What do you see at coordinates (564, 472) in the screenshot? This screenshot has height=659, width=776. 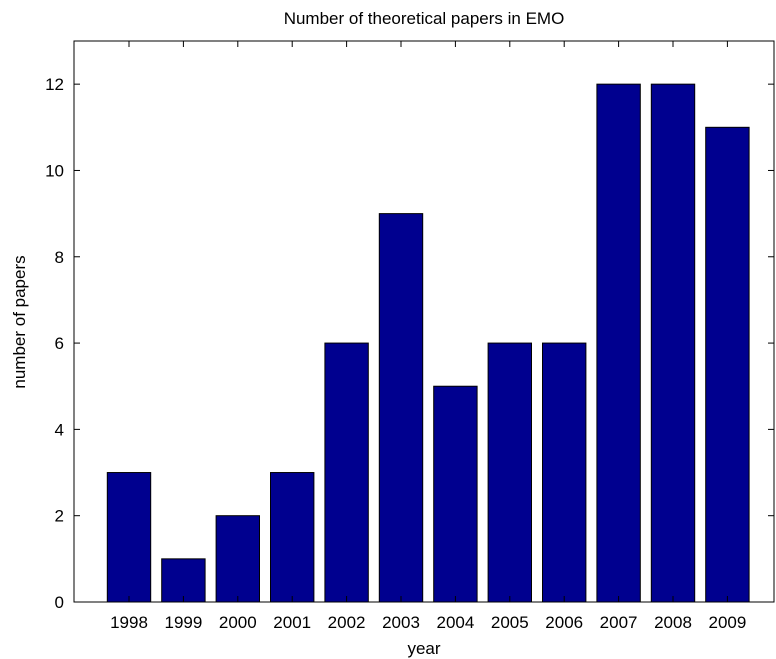 I see `bar-2006` at bounding box center [564, 472].